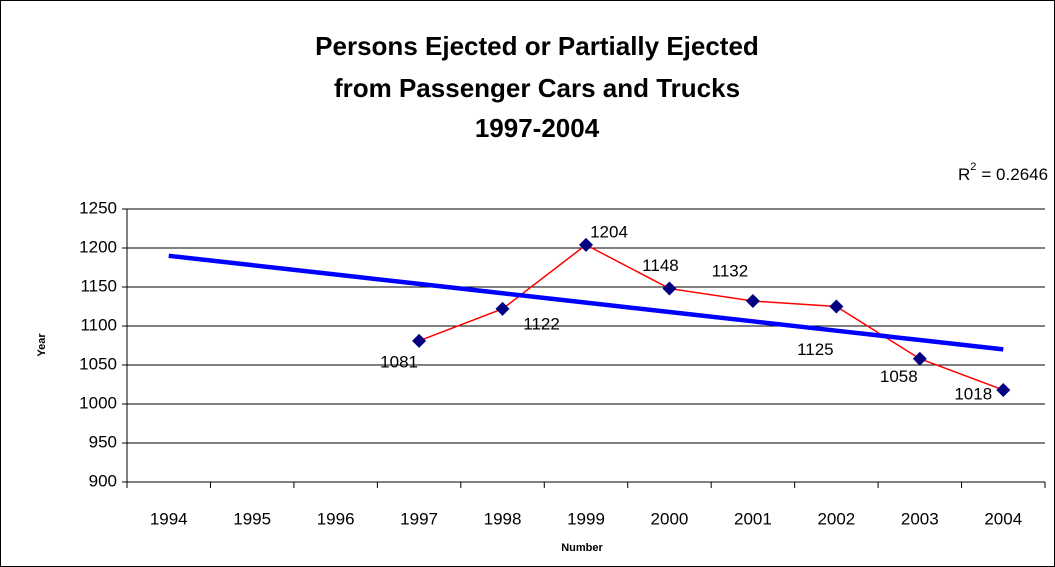 This screenshot has height=567, width=1055. I want to click on y-tick-label: 1200, so click(98, 246).